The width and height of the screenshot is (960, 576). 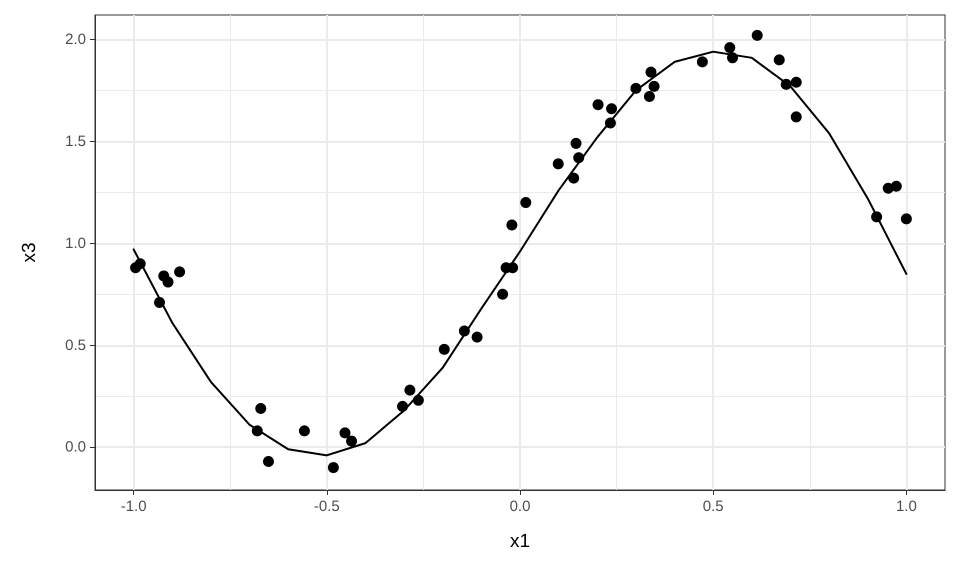 I want to click on y-axis-title: x3, so click(x=29, y=252).